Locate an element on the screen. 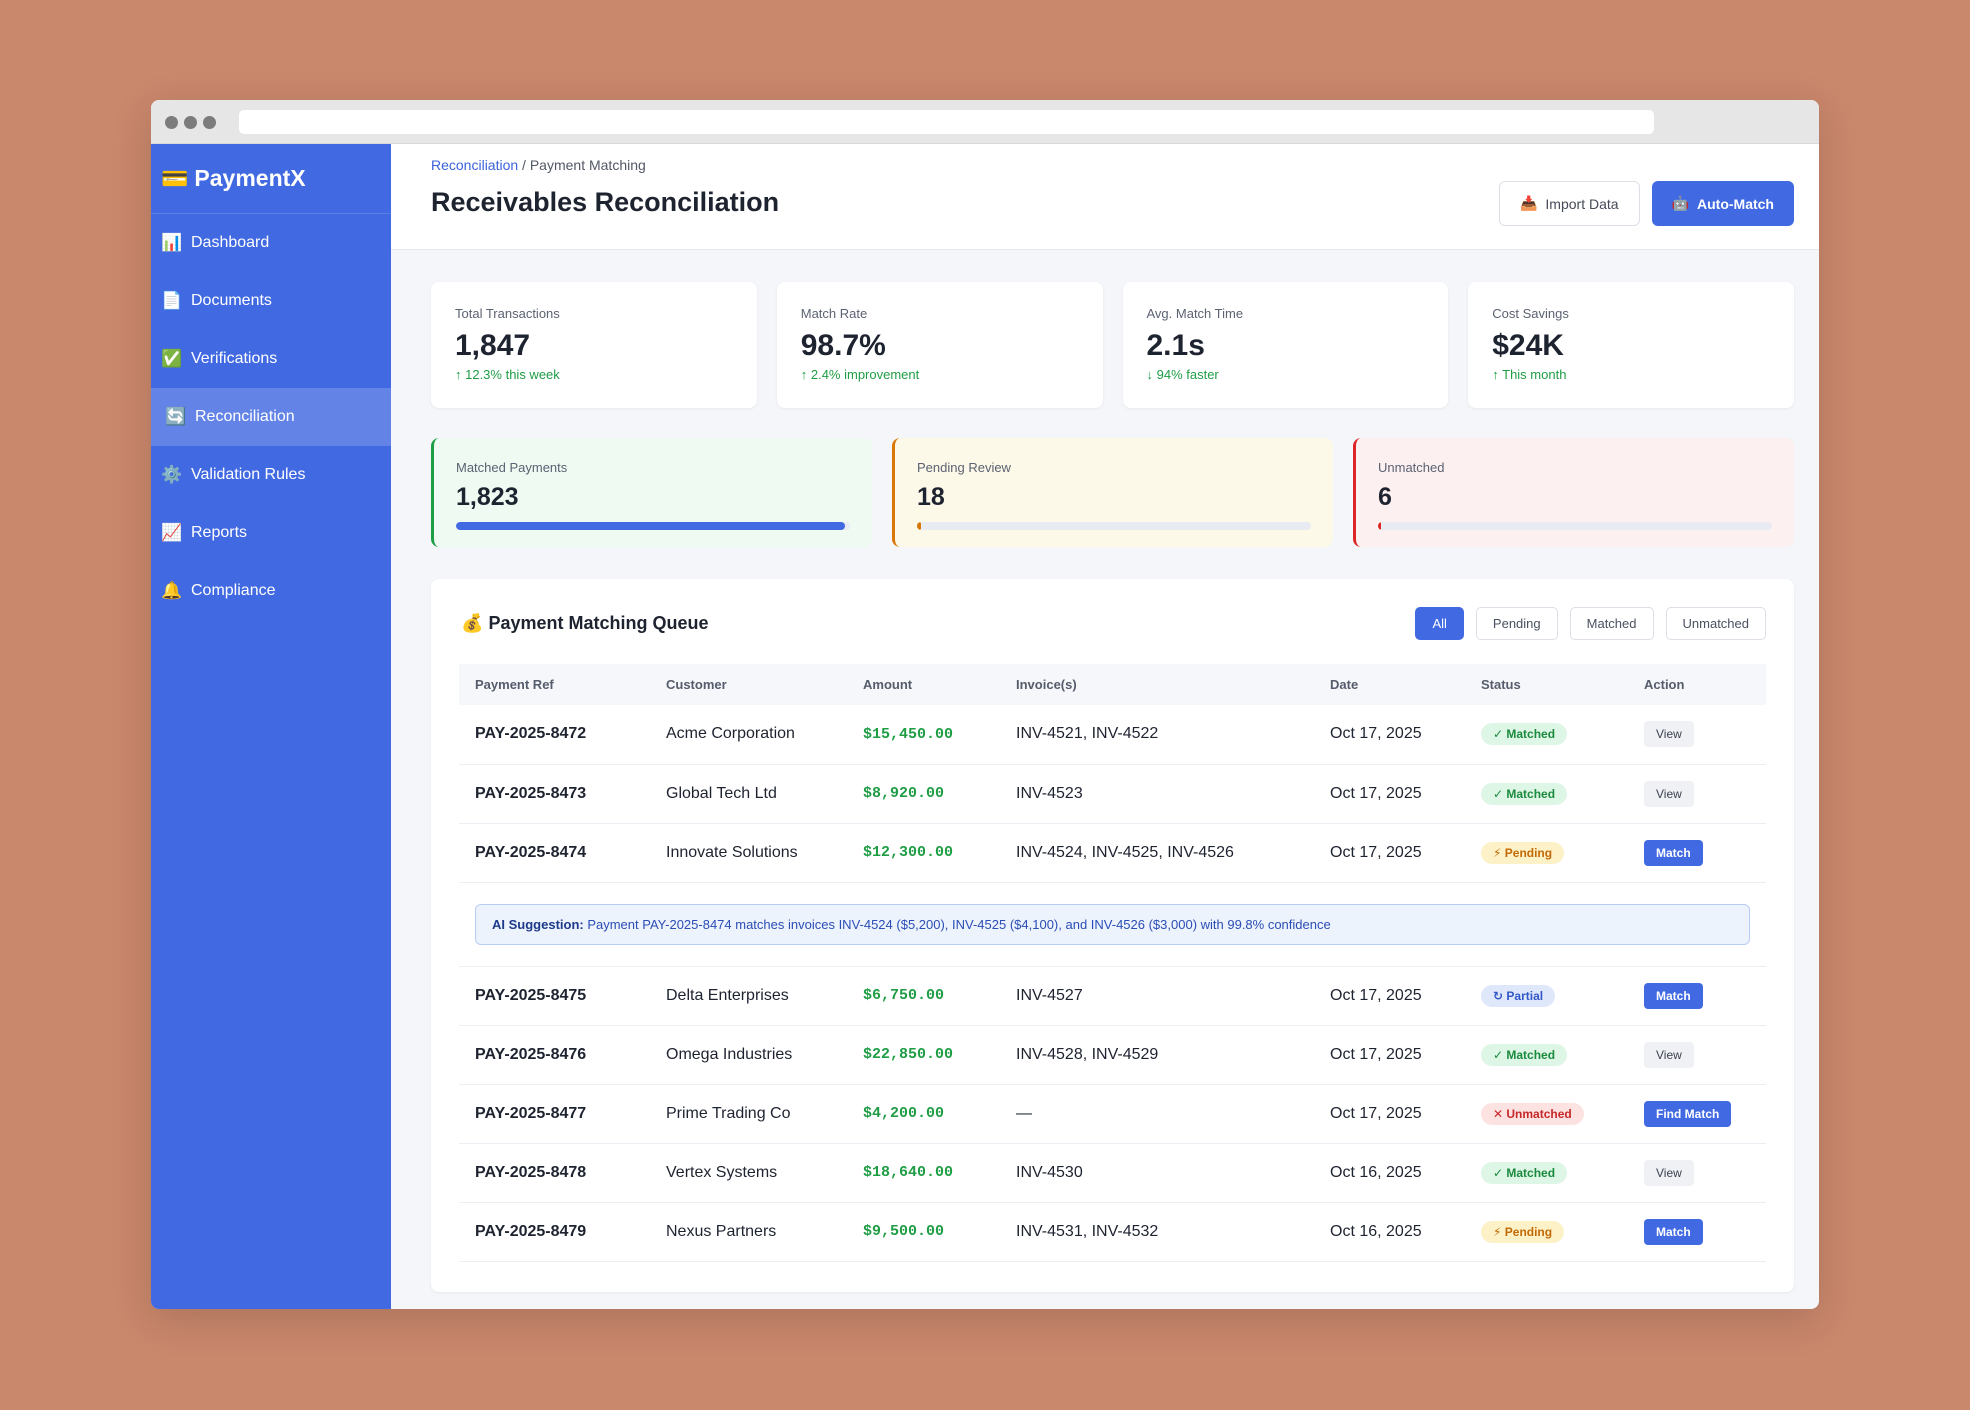 Image resolution: width=1970 pixels, height=1410 pixels. nav-item: ⚙️ Validation Rules is located at coordinates (271, 475).